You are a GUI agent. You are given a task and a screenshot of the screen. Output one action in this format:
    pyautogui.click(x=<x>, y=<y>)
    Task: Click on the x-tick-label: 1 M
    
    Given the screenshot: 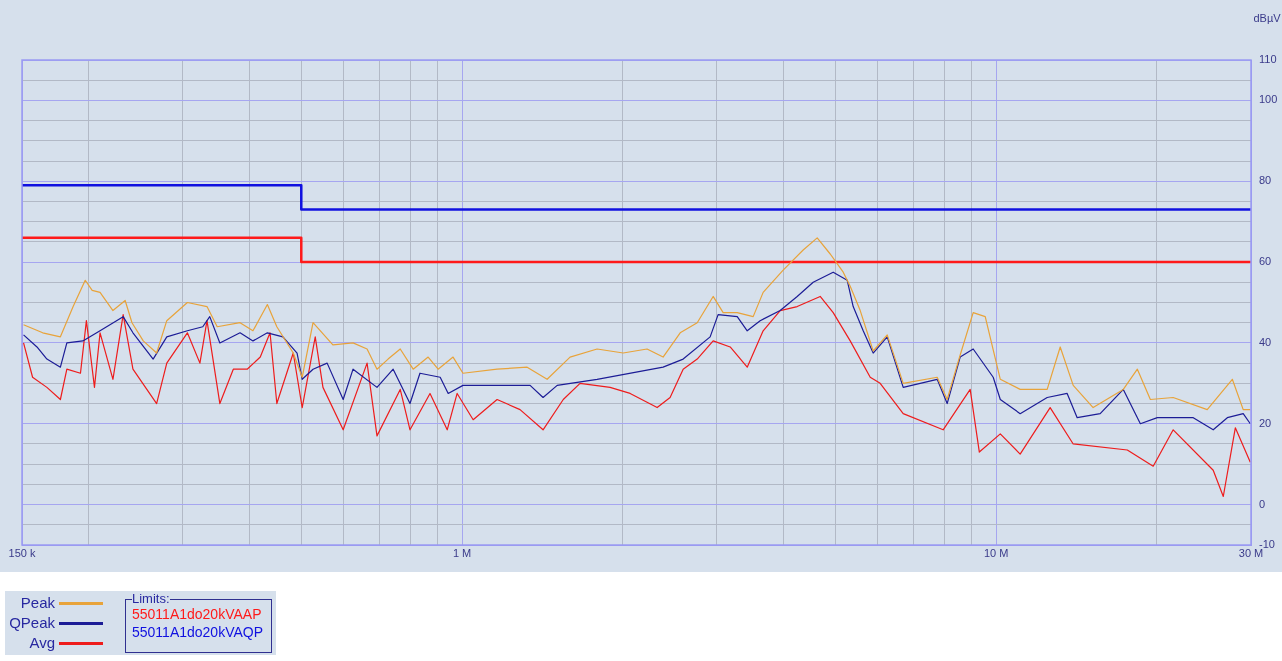 What is the action you would take?
    pyautogui.click(x=462, y=552)
    